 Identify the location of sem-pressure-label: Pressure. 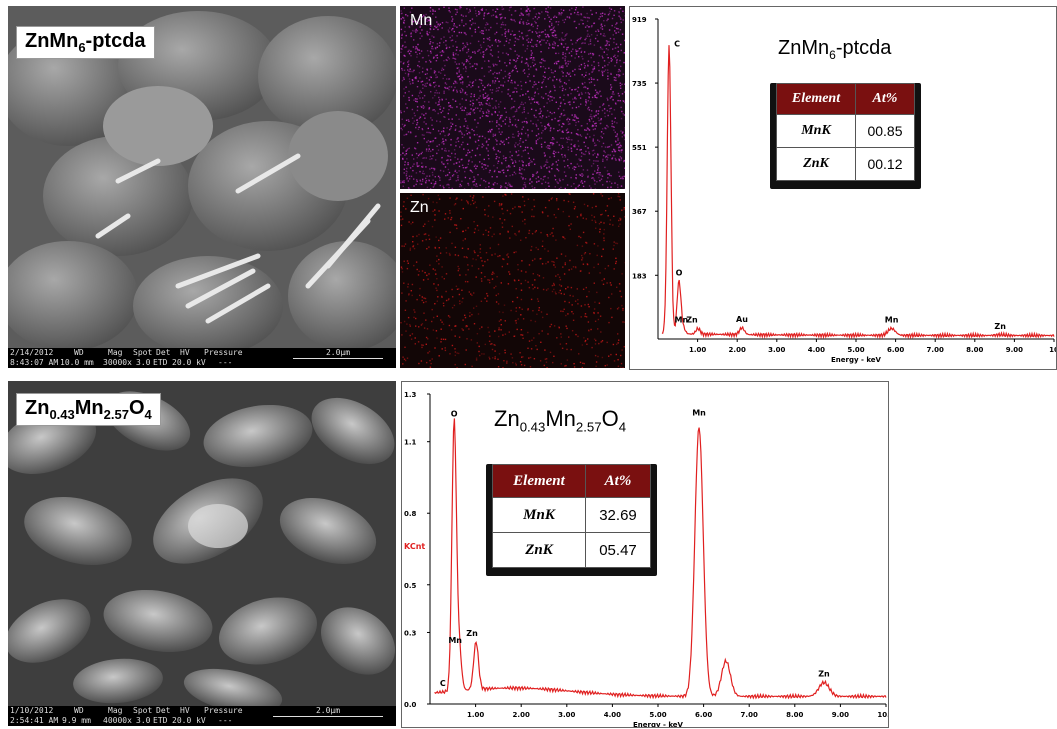
(223, 352).